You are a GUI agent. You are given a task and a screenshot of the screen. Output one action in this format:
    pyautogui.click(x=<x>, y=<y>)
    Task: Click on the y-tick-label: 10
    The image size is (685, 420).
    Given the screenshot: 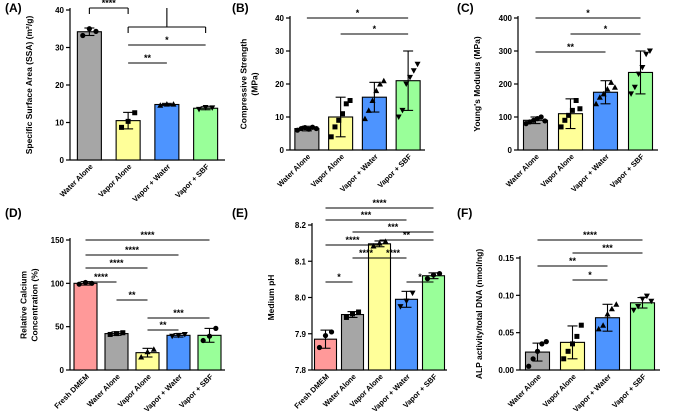 What is the action you would take?
    pyautogui.click(x=59, y=123)
    